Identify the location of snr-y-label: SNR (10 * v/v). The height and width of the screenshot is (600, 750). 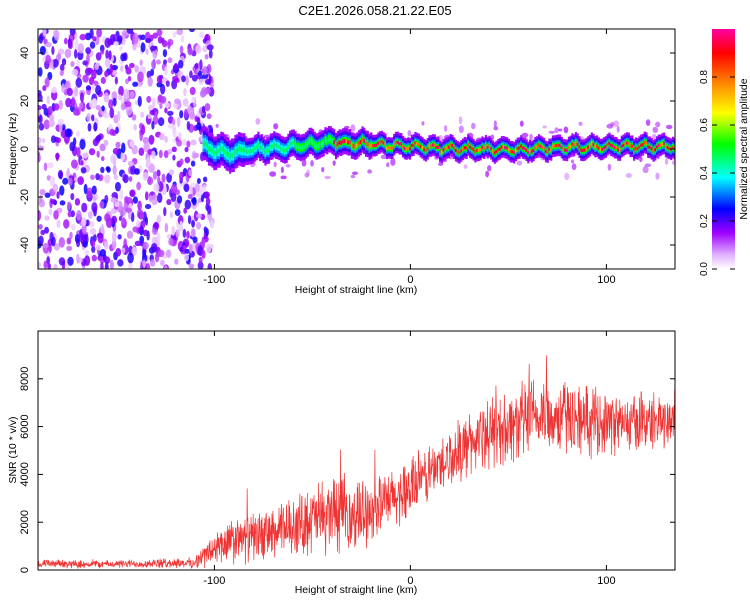
(13, 449).